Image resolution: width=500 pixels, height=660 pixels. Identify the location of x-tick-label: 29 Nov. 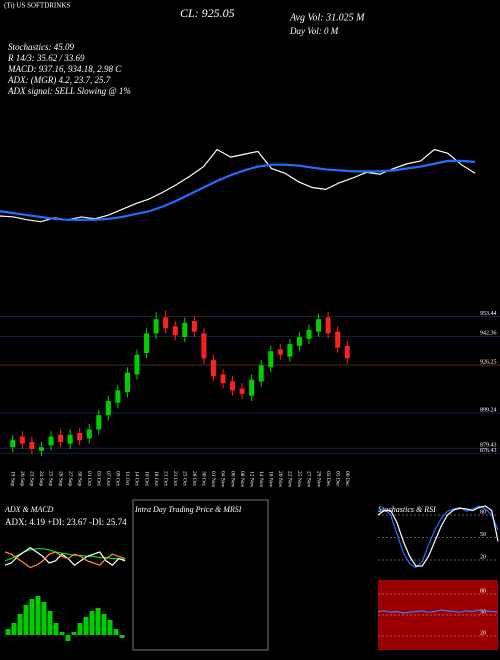
(318, 479).